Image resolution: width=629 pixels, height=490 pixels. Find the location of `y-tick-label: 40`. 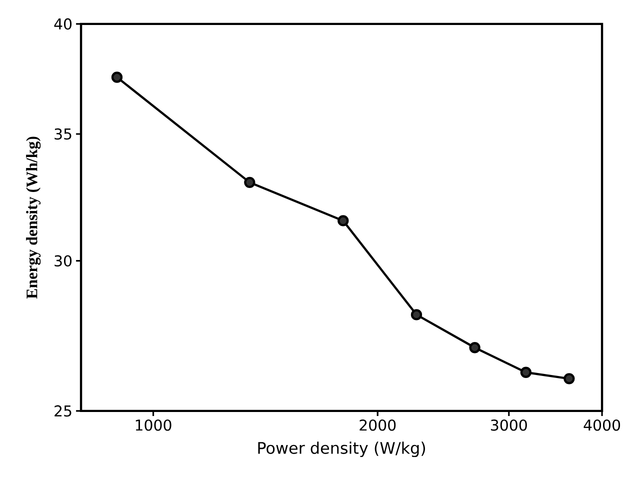

y-tick-label: 40 is located at coordinates (63, 24).